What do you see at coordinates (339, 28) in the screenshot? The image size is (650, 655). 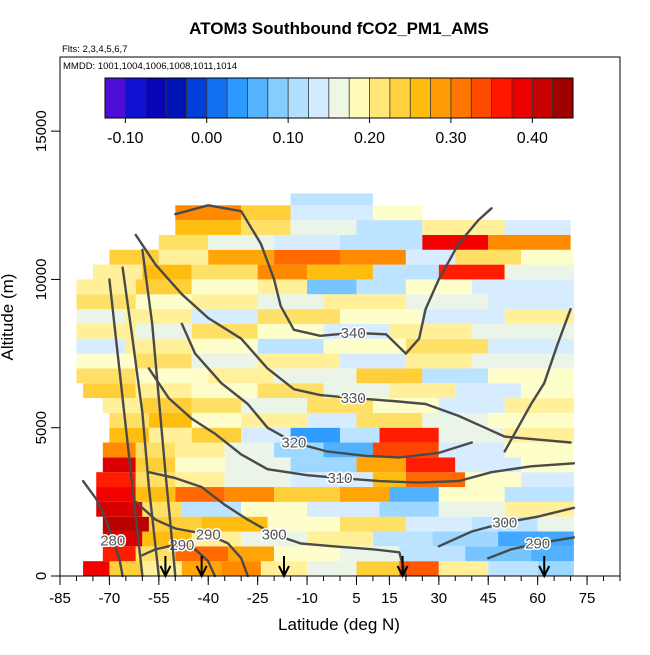 I see `chart-title: ATOM3 Southbound fCO2_PM1_AMS` at bounding box center [339, 28].